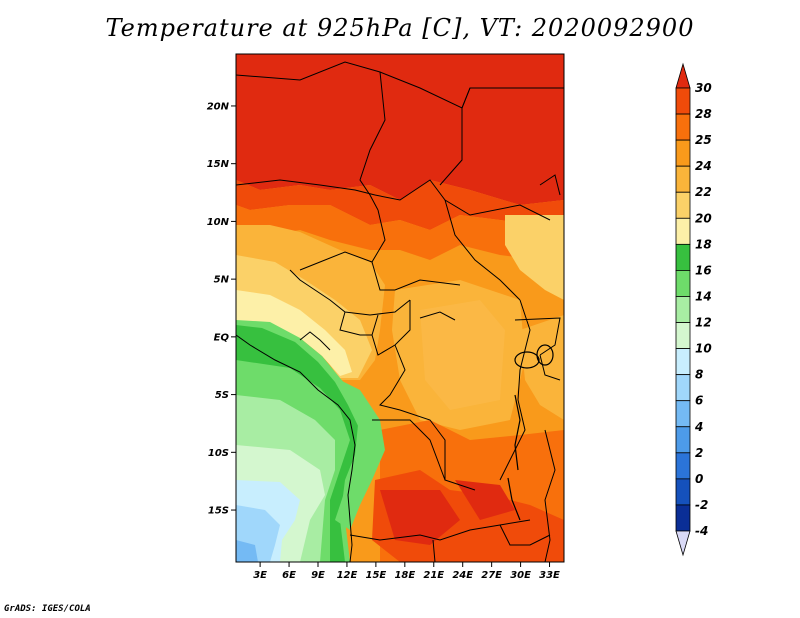 The image size is (800, 618). I want to click on lon-tick-label: 6E, so click(289, 575).